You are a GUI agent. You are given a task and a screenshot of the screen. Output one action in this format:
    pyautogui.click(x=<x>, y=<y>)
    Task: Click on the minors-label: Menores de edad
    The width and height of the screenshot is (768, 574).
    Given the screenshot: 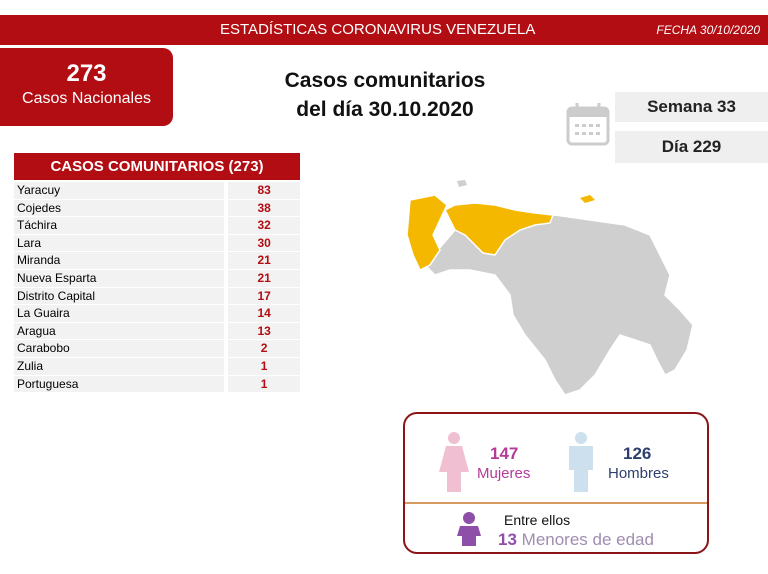 What is the action you would take?
    pyautogui.click(x=587, y=539)
    